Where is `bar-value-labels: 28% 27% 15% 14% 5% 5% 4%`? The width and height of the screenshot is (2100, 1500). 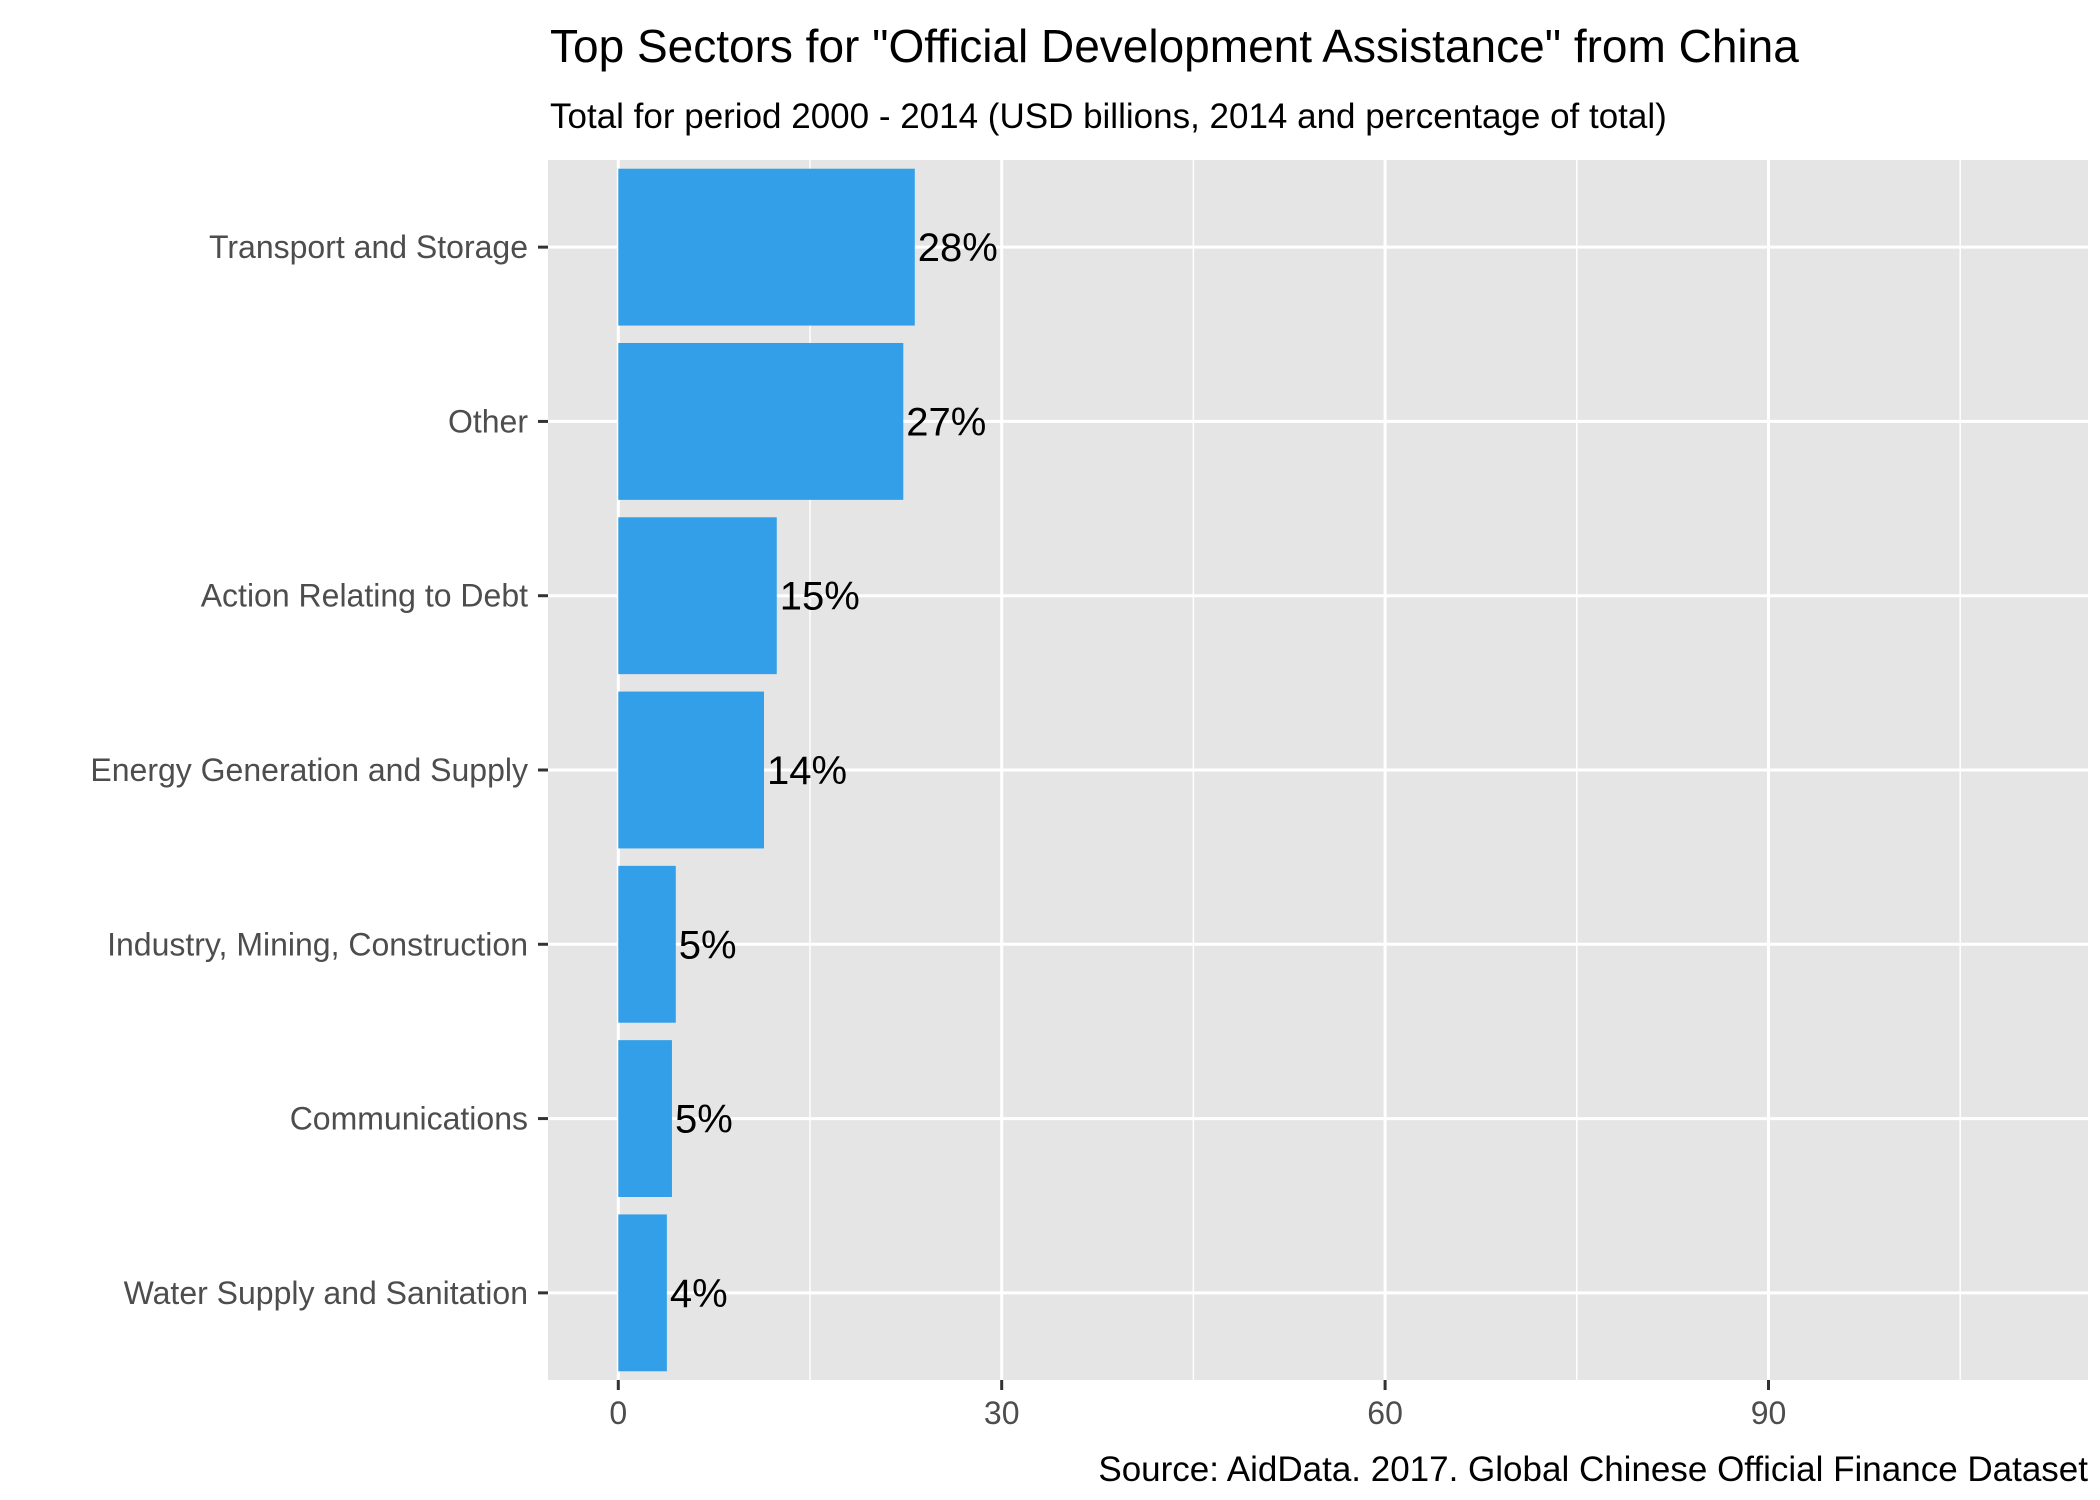
bar-value-labels: 28% 27% 15% 14% 5% 5% 4% is located at coordinates (834, 771).